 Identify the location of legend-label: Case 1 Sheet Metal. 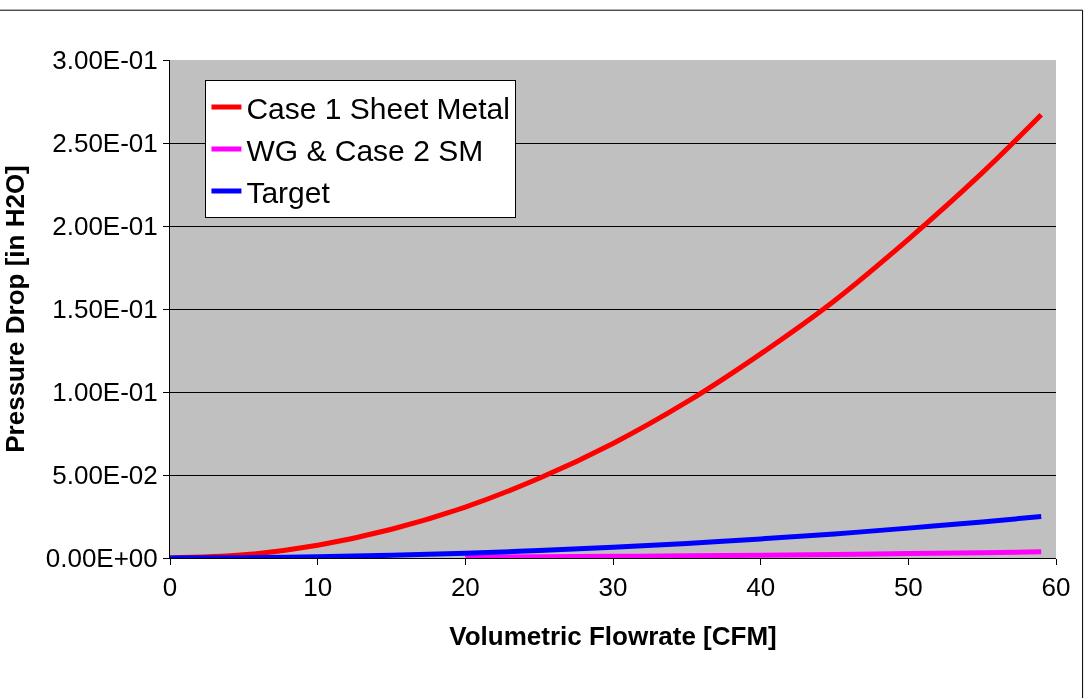
(378, 108).